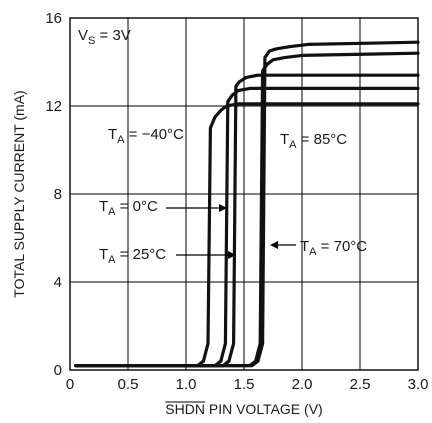  I want to click on annotation-85c: TA = 85°C, so click(313, 141).